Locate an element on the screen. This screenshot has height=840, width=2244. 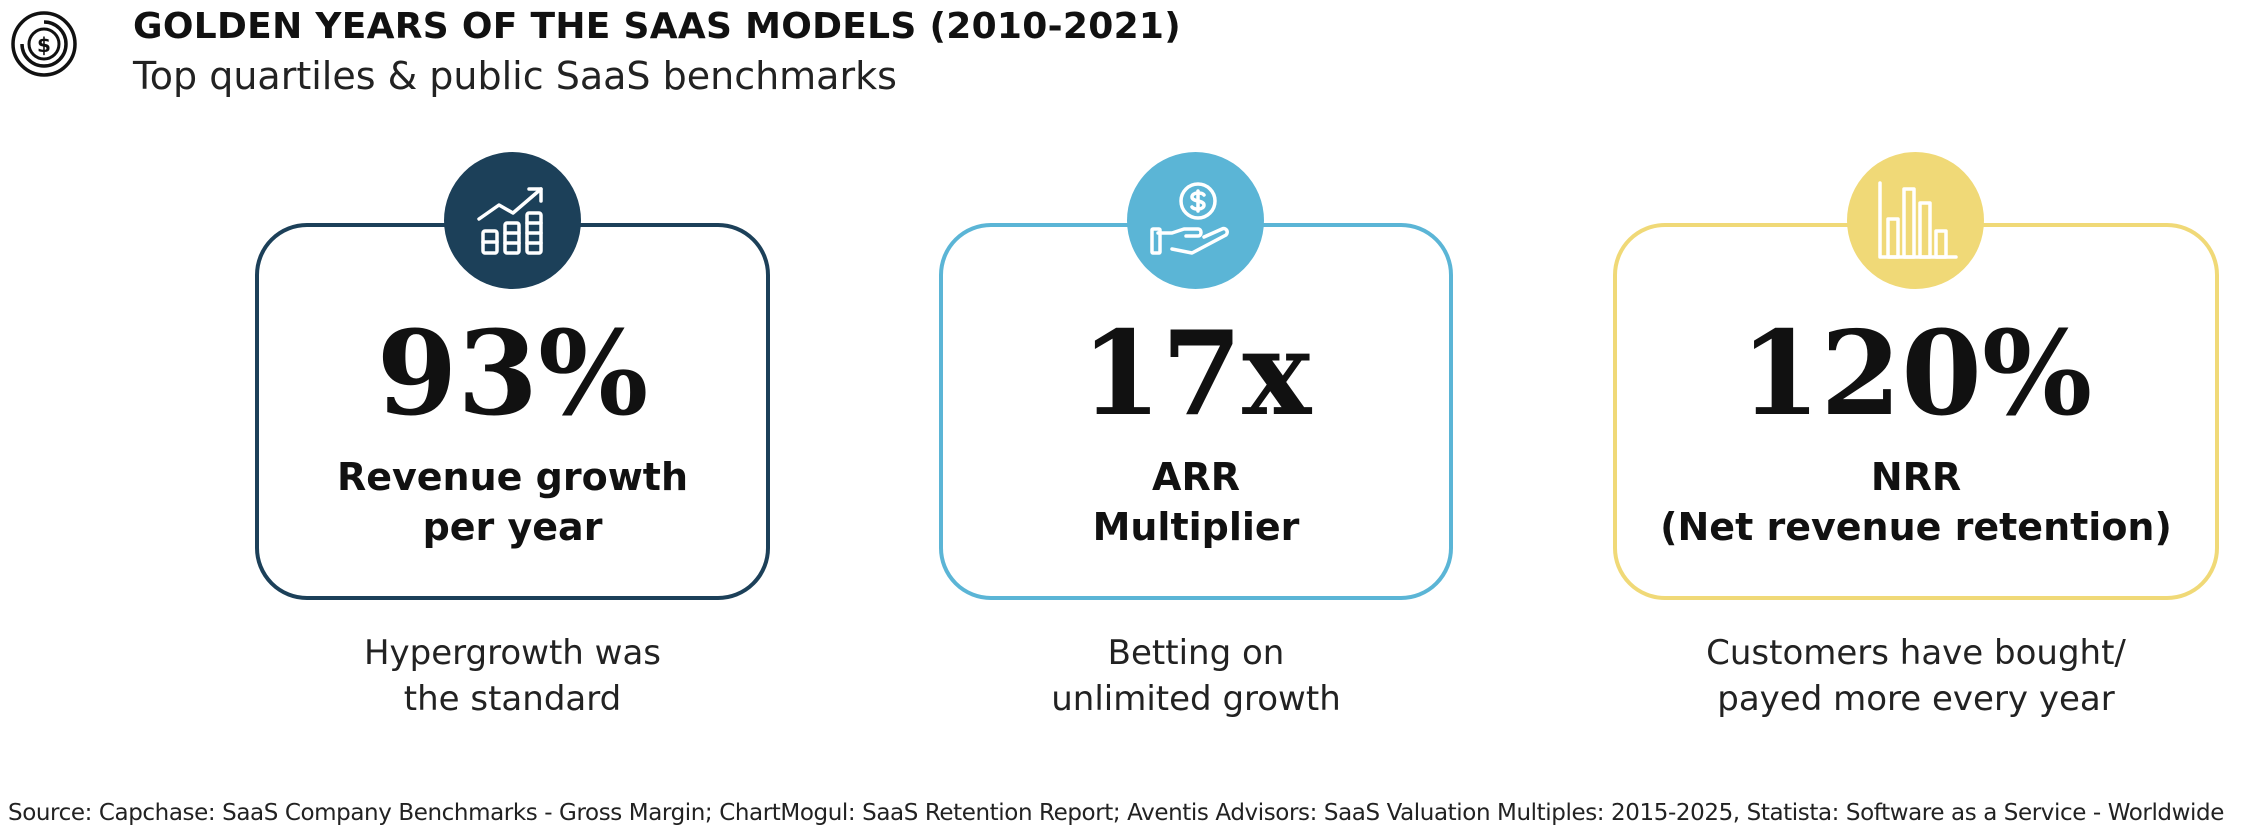
metric-label-arr-multiplier: ARR Multiplier is located at coordinates (1196, 502).